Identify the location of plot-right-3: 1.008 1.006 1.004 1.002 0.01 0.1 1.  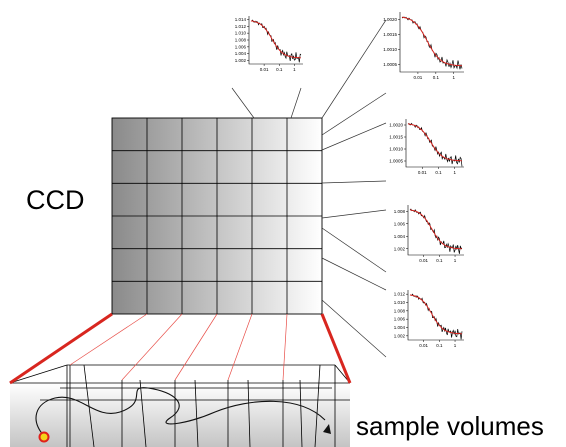
(429, 234).